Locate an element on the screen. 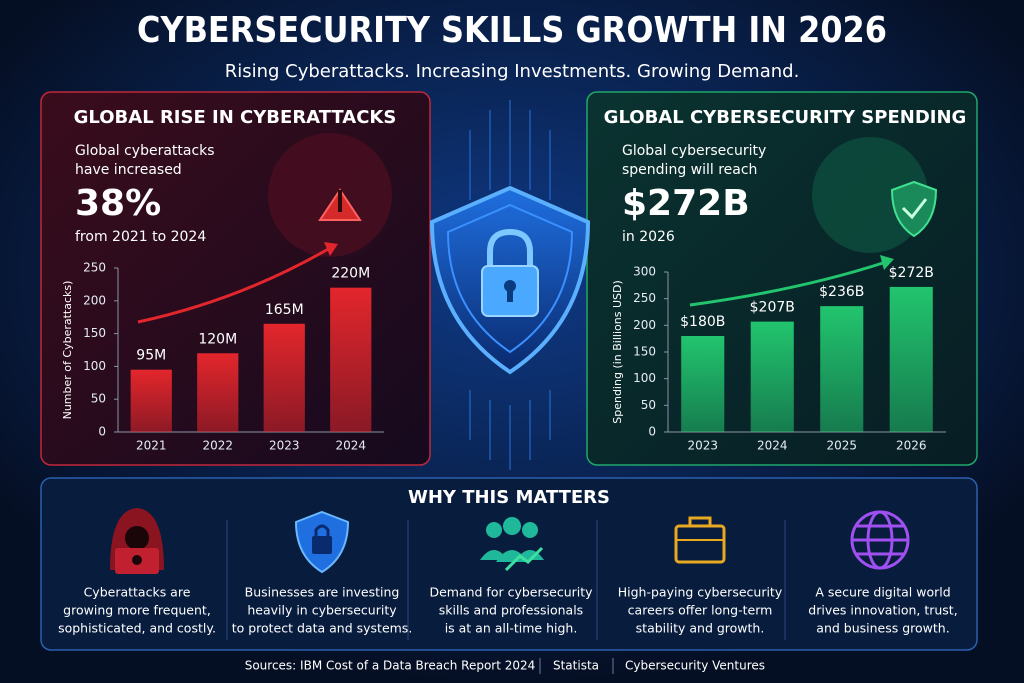 This screenshot has width=1024, height=683. warning-mark is located at coordinates (340, 201).